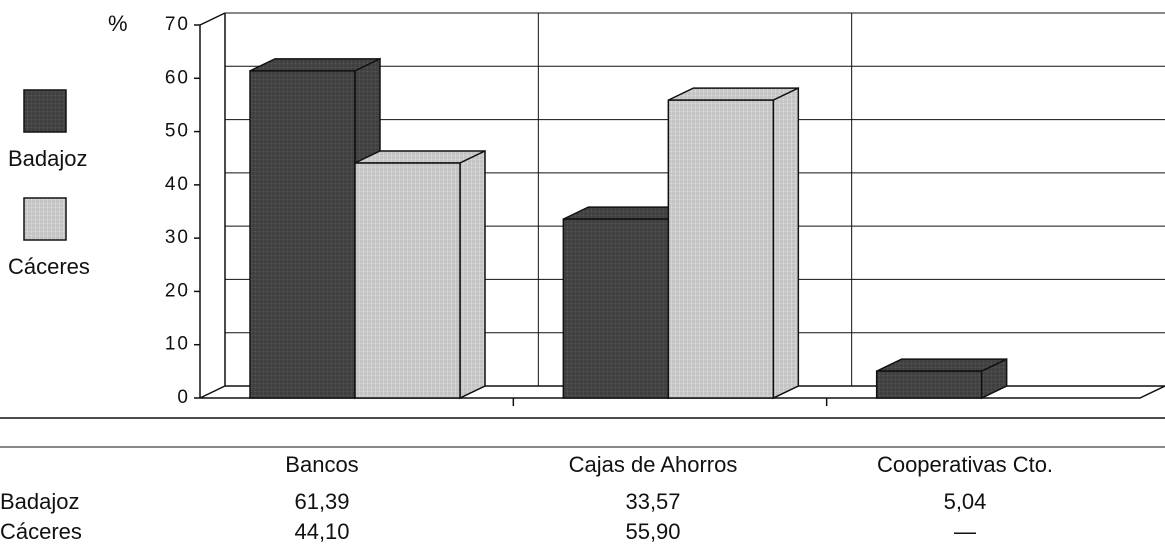 The width and height of the screenshot is (1165, 559). I want to click on table-cell: 5,04, so click(965, 501).